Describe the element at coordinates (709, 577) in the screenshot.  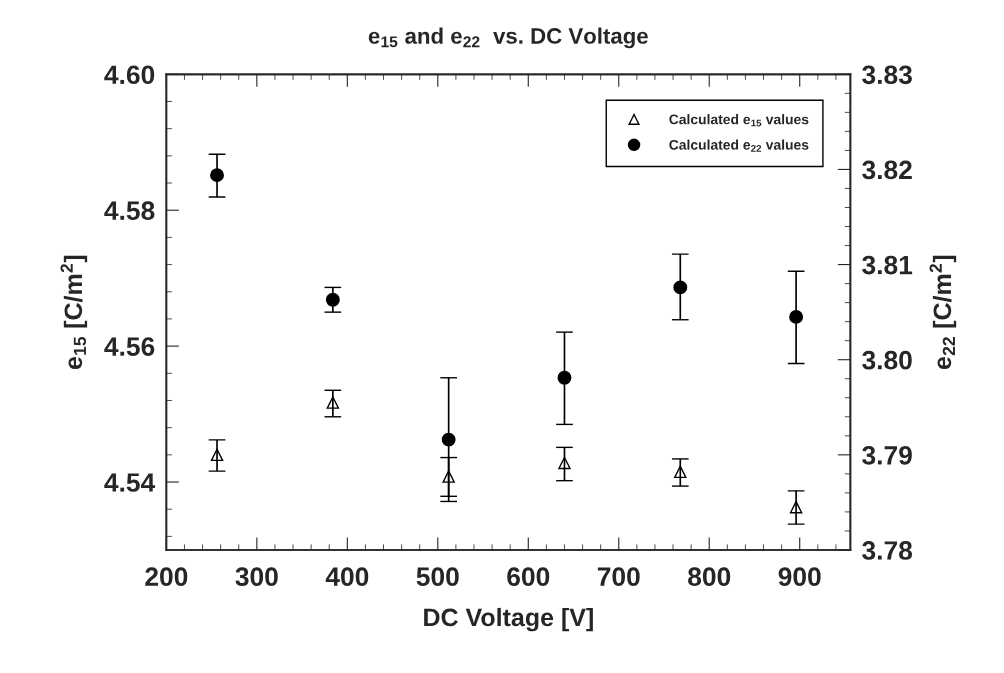
I see `x-tick-label: 800` at that location.